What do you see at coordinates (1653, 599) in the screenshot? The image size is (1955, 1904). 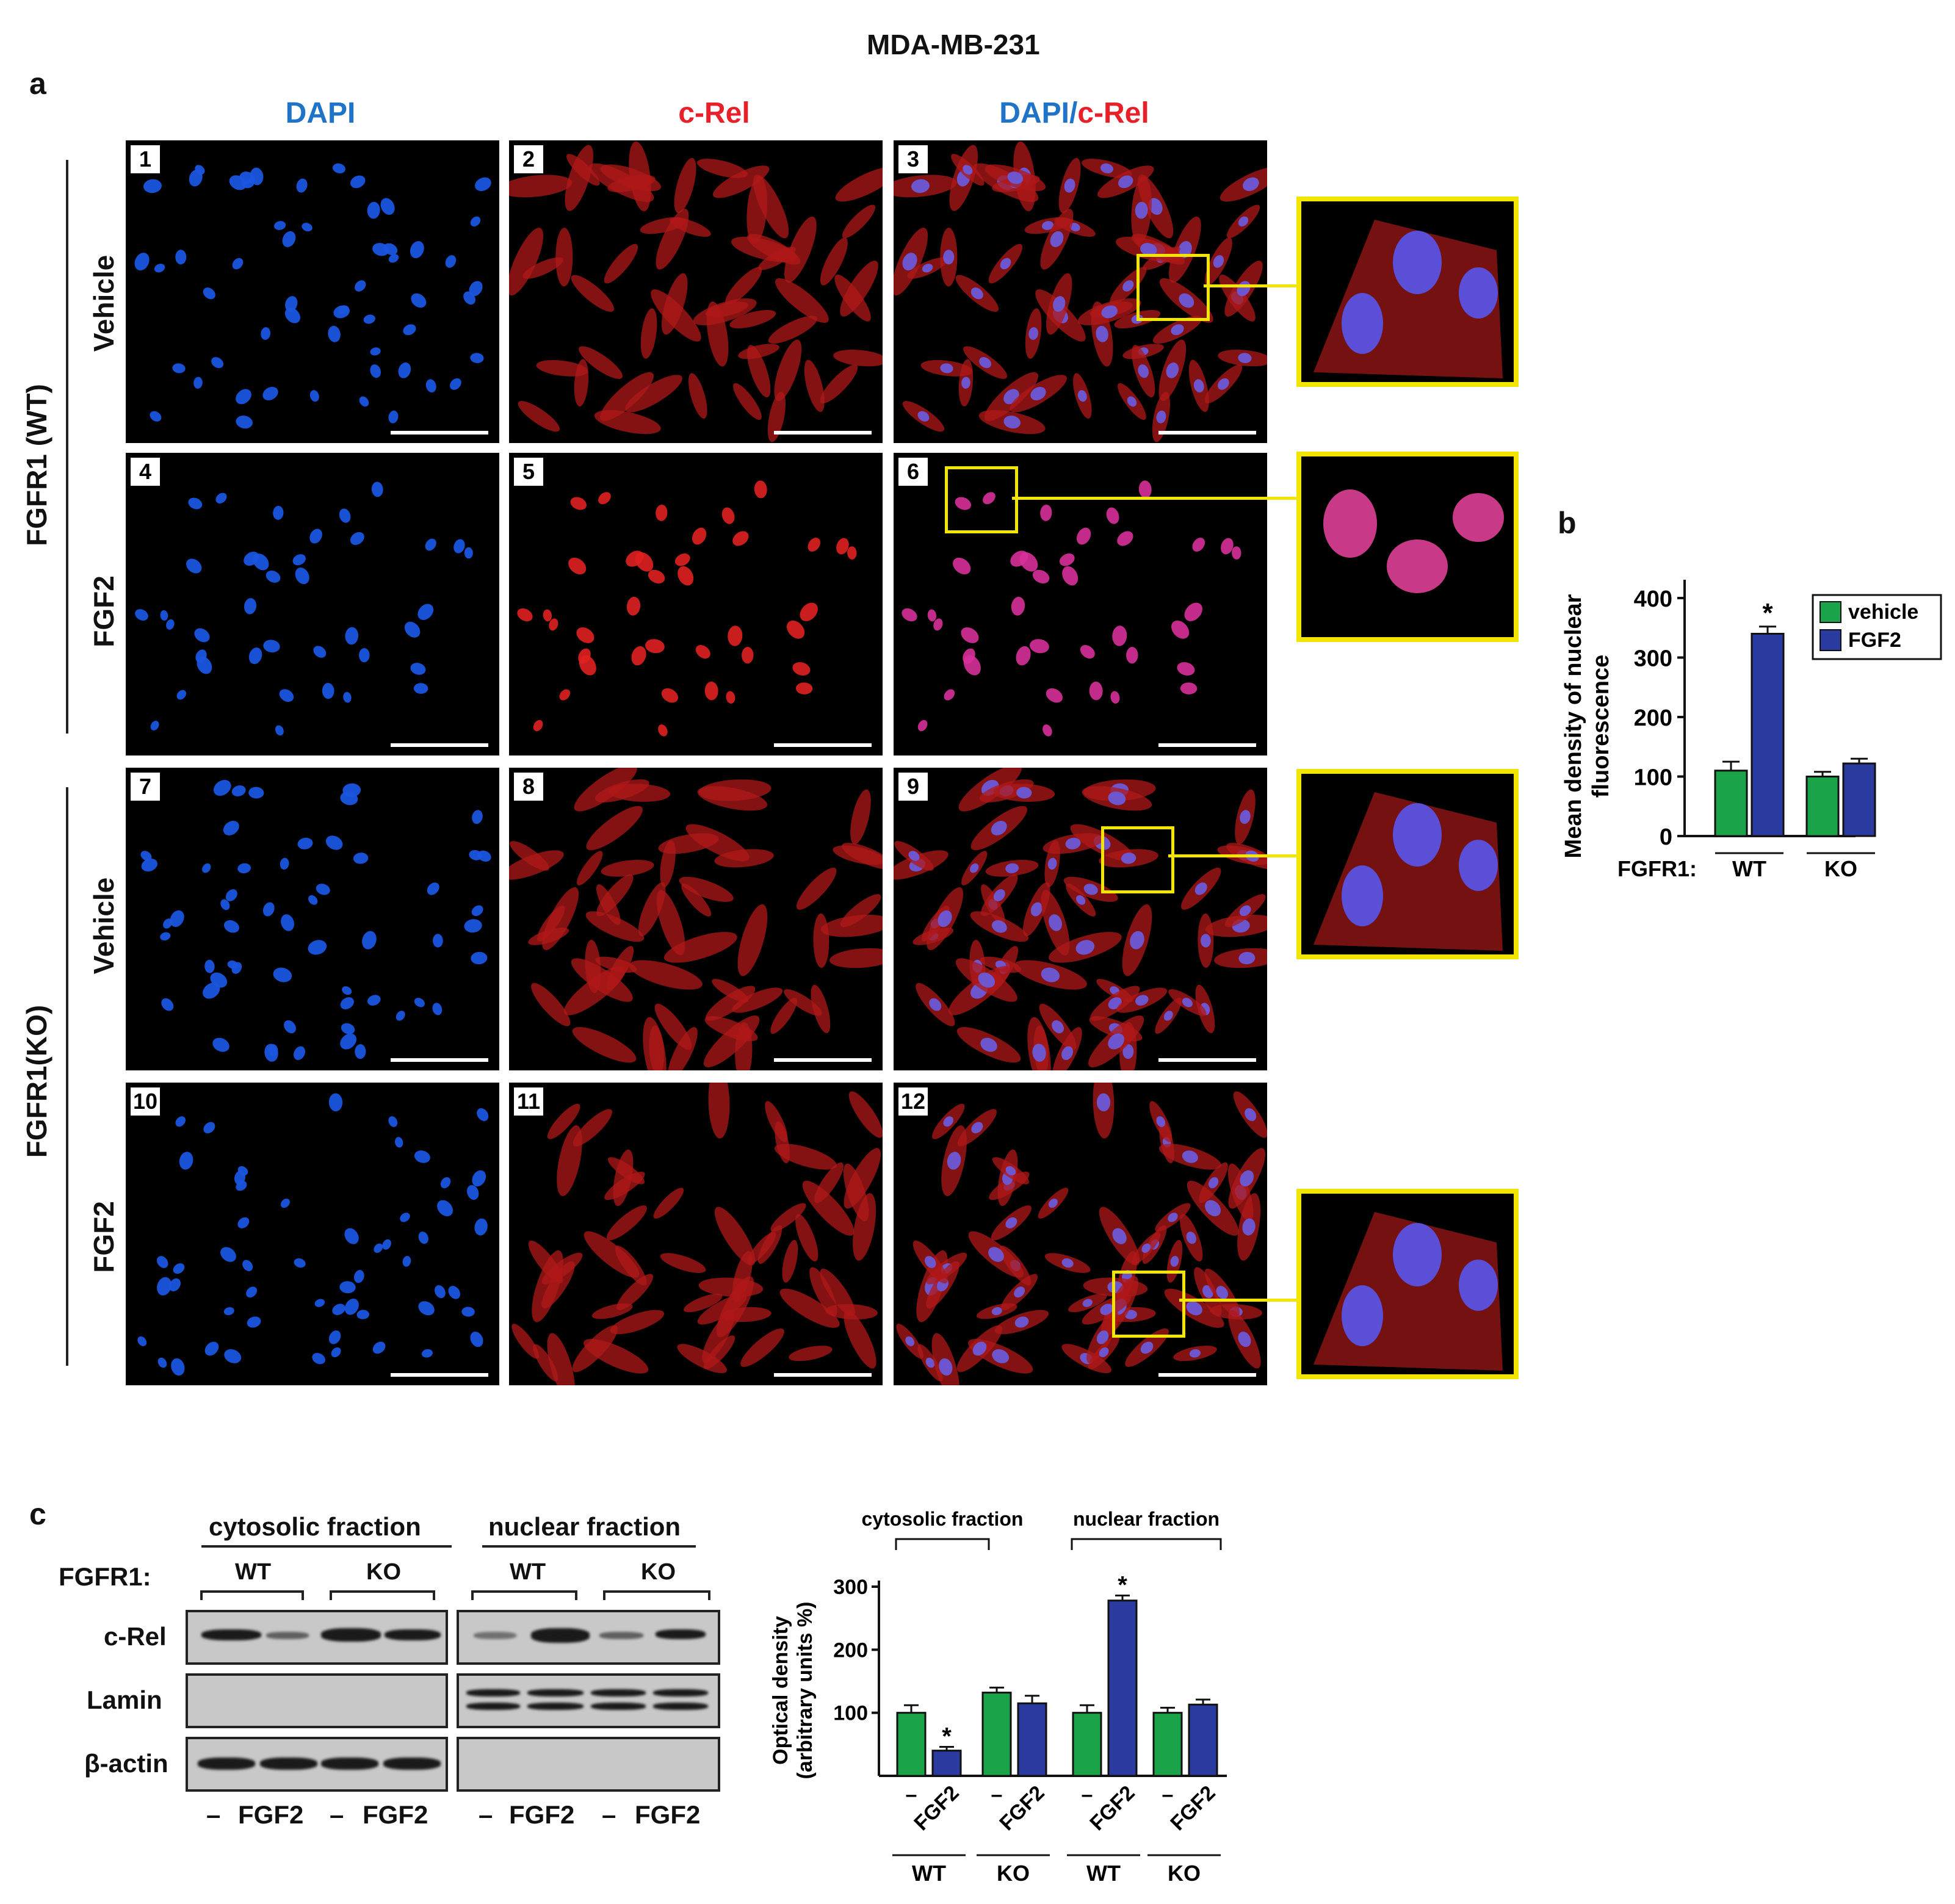 I see `chart-b-ytick: 400` at bounding box center [1653, 599].